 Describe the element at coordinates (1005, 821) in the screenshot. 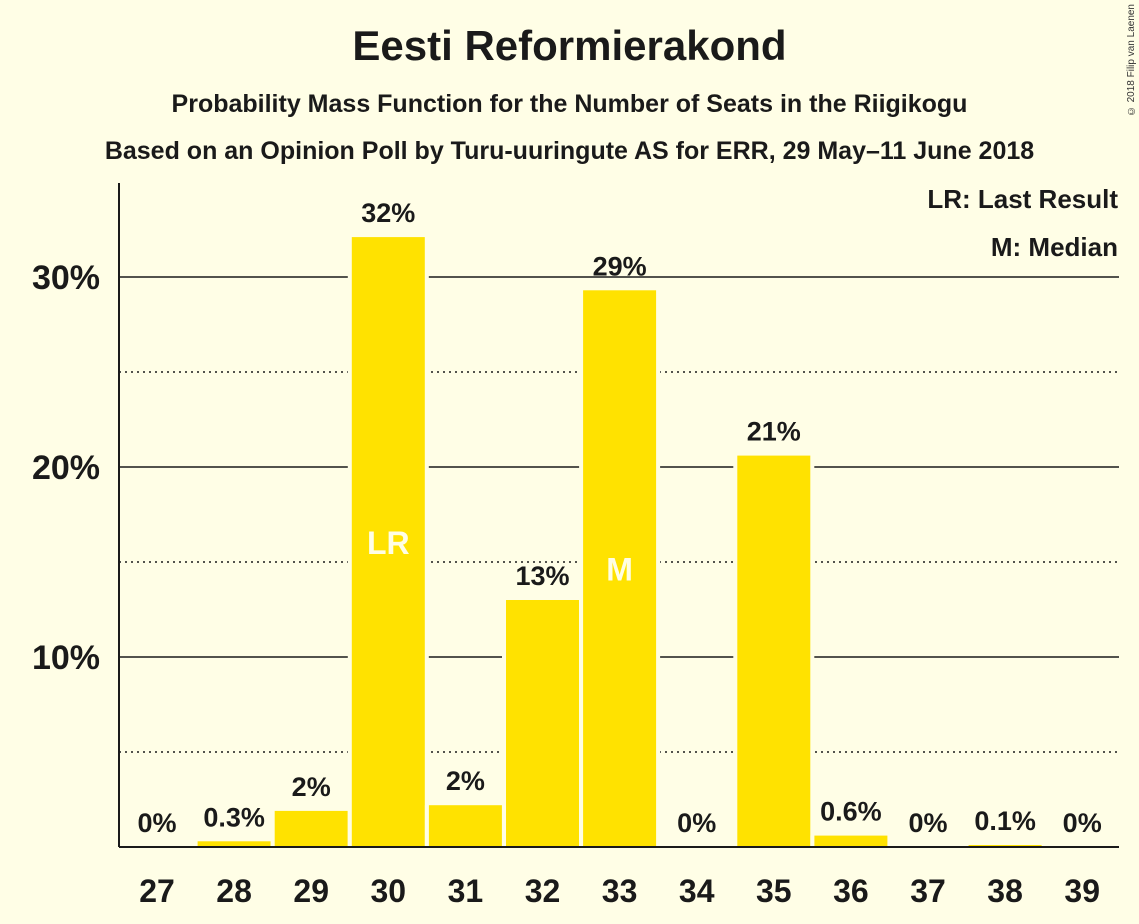

I see `bar-value-label: 0.1%` at that location.